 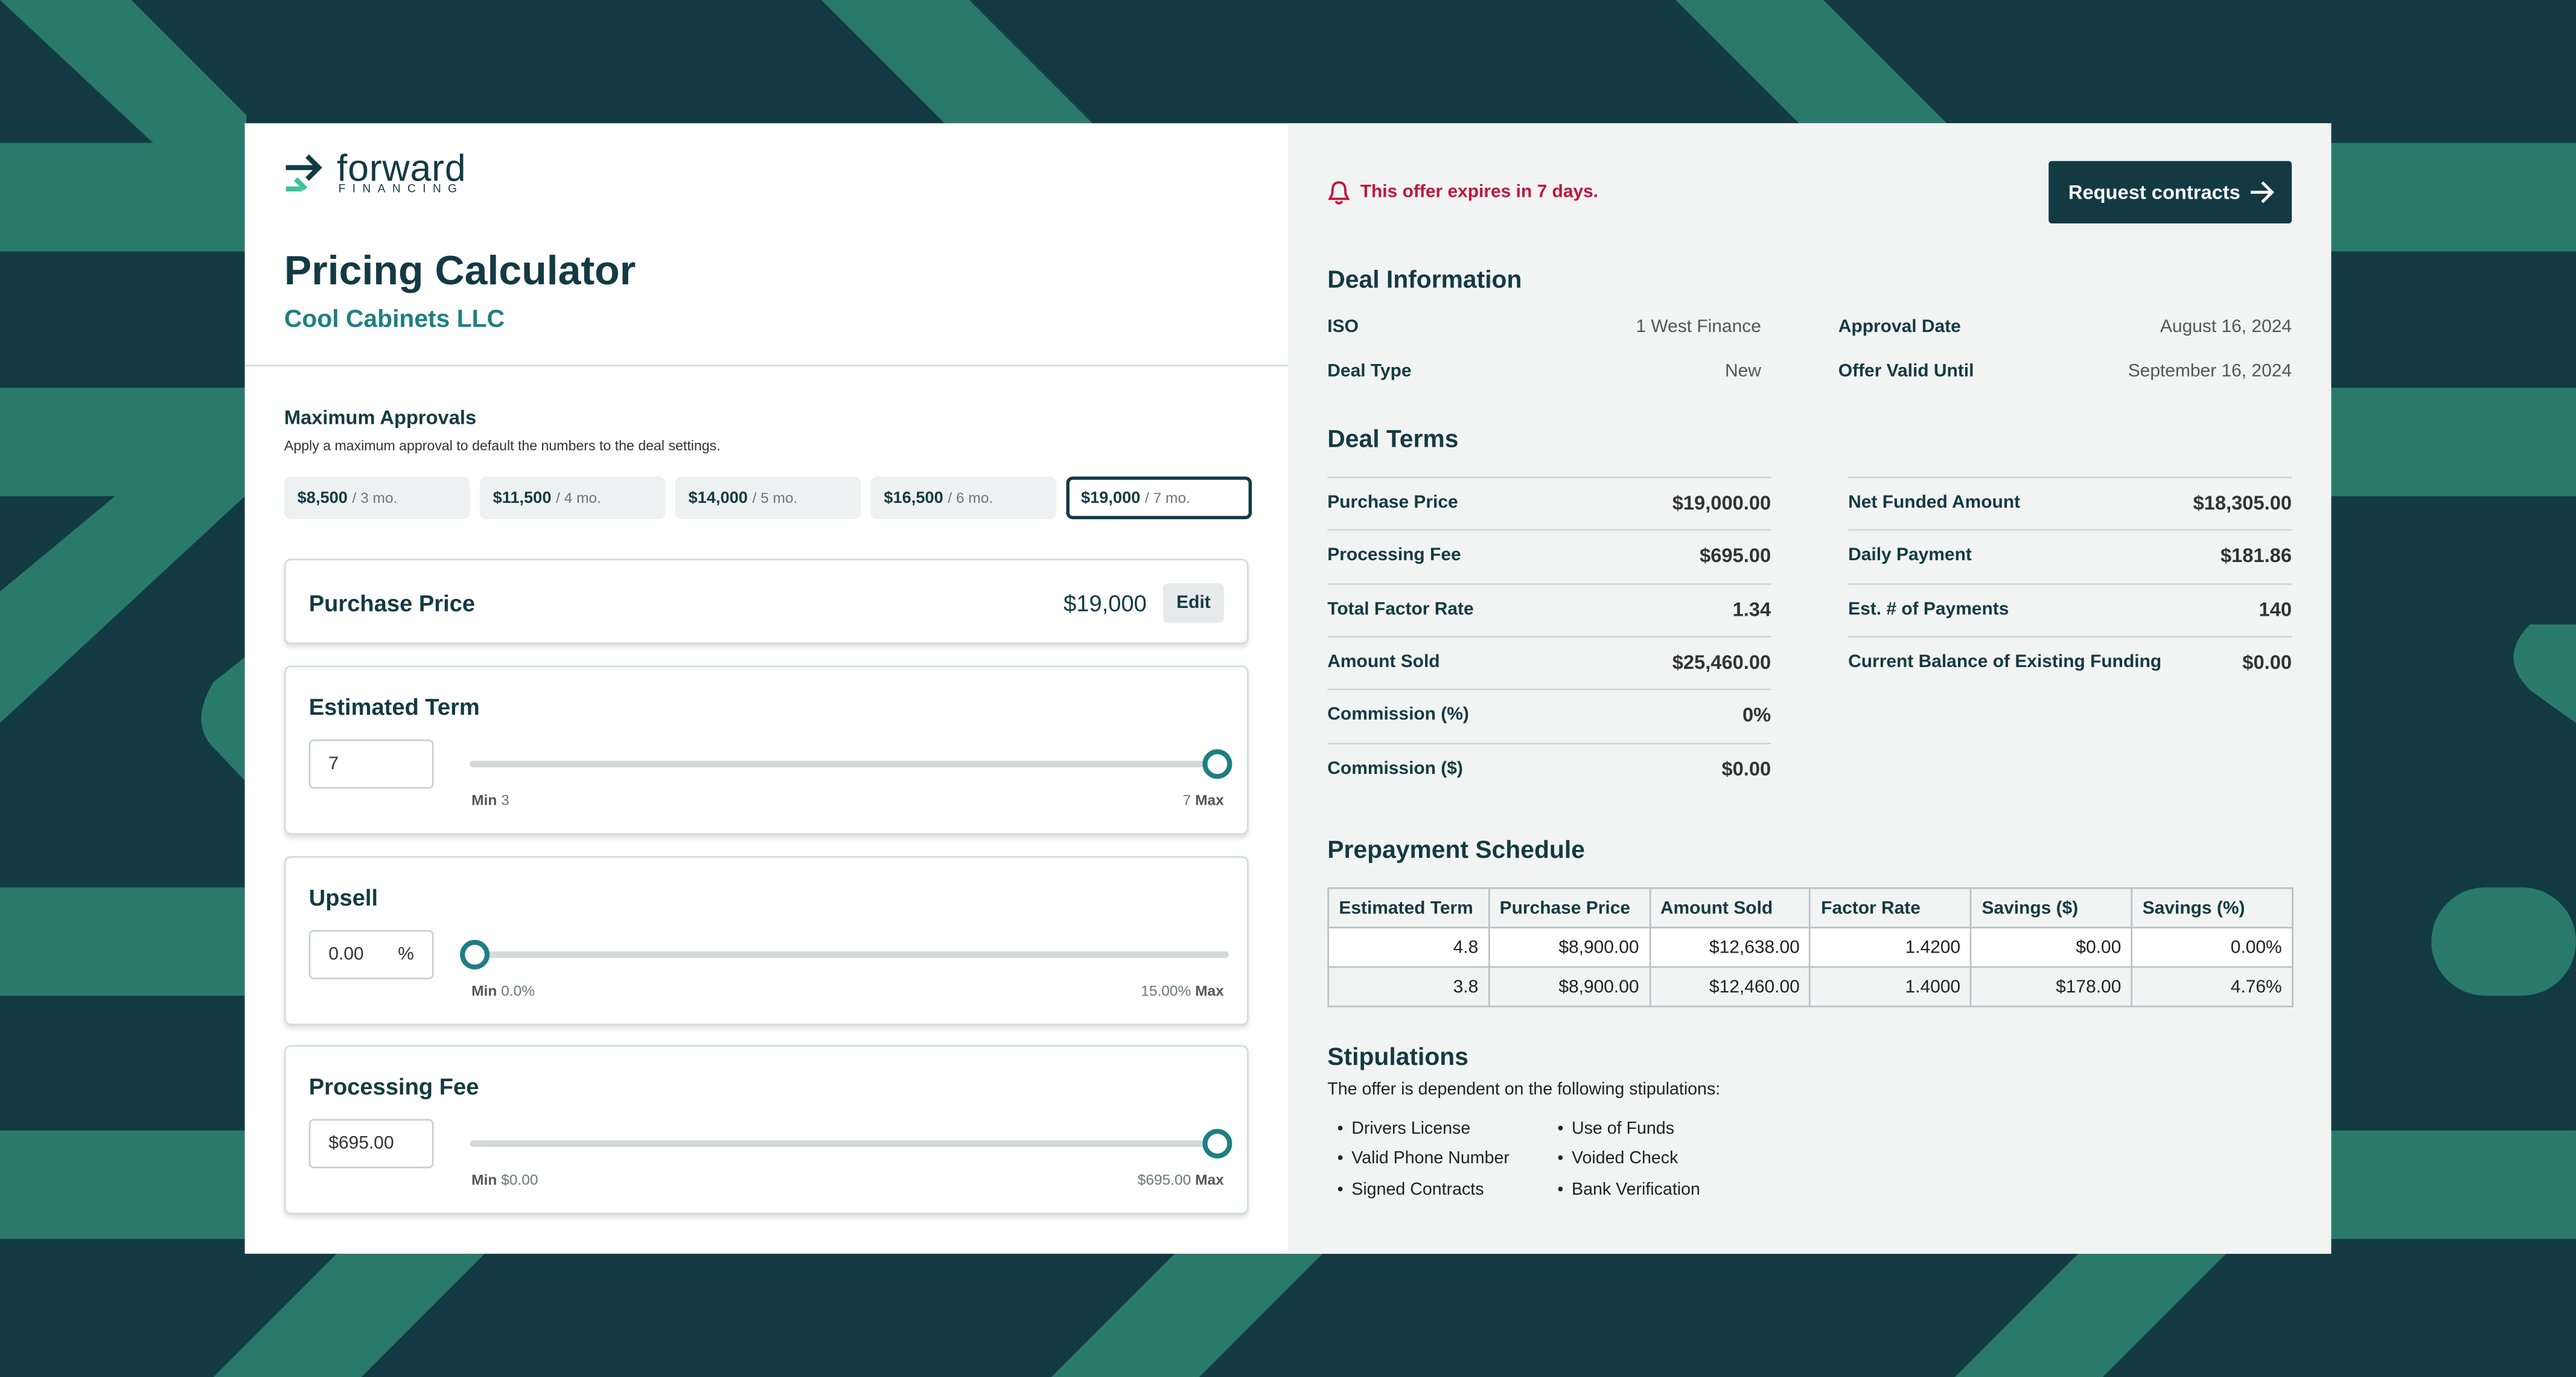 What do you see at coordinates (1392, 503) in the screenshot?
I see `term-label: Purchase Price` at bounding box center [1392, 503].